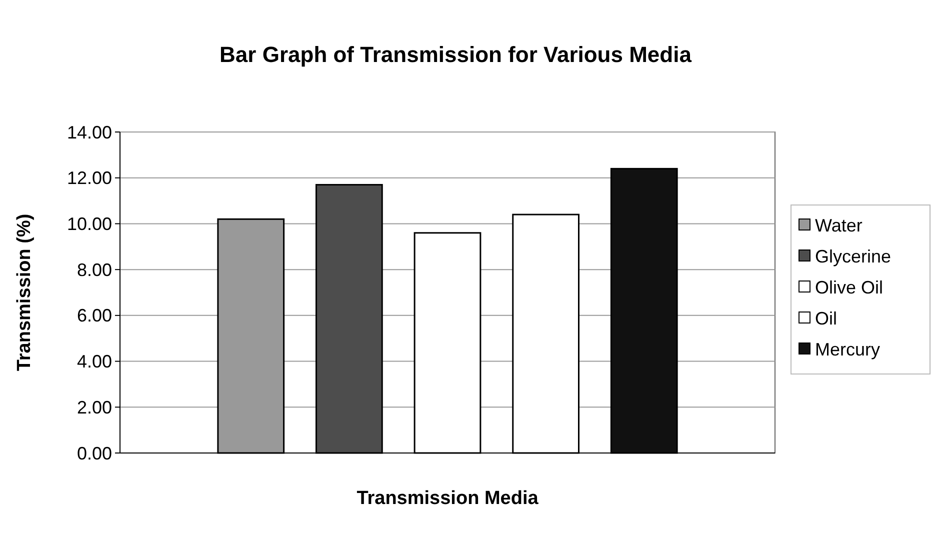 The image size is (931, 534). What do you see at coordinates (94, 316) in the screenshot?
I see `y-tick-label: 6.00` at bounding box center [94, 316].